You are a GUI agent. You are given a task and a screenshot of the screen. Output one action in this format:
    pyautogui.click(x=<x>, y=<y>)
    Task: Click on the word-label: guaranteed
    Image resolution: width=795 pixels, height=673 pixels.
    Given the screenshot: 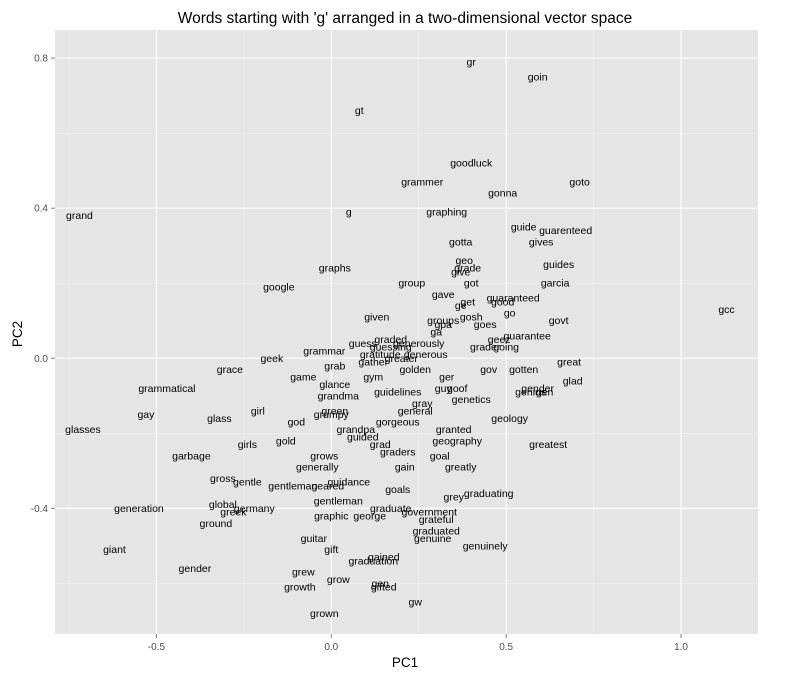 What is the action you would take?
    pyautogui.click(x=513, y=299)
    